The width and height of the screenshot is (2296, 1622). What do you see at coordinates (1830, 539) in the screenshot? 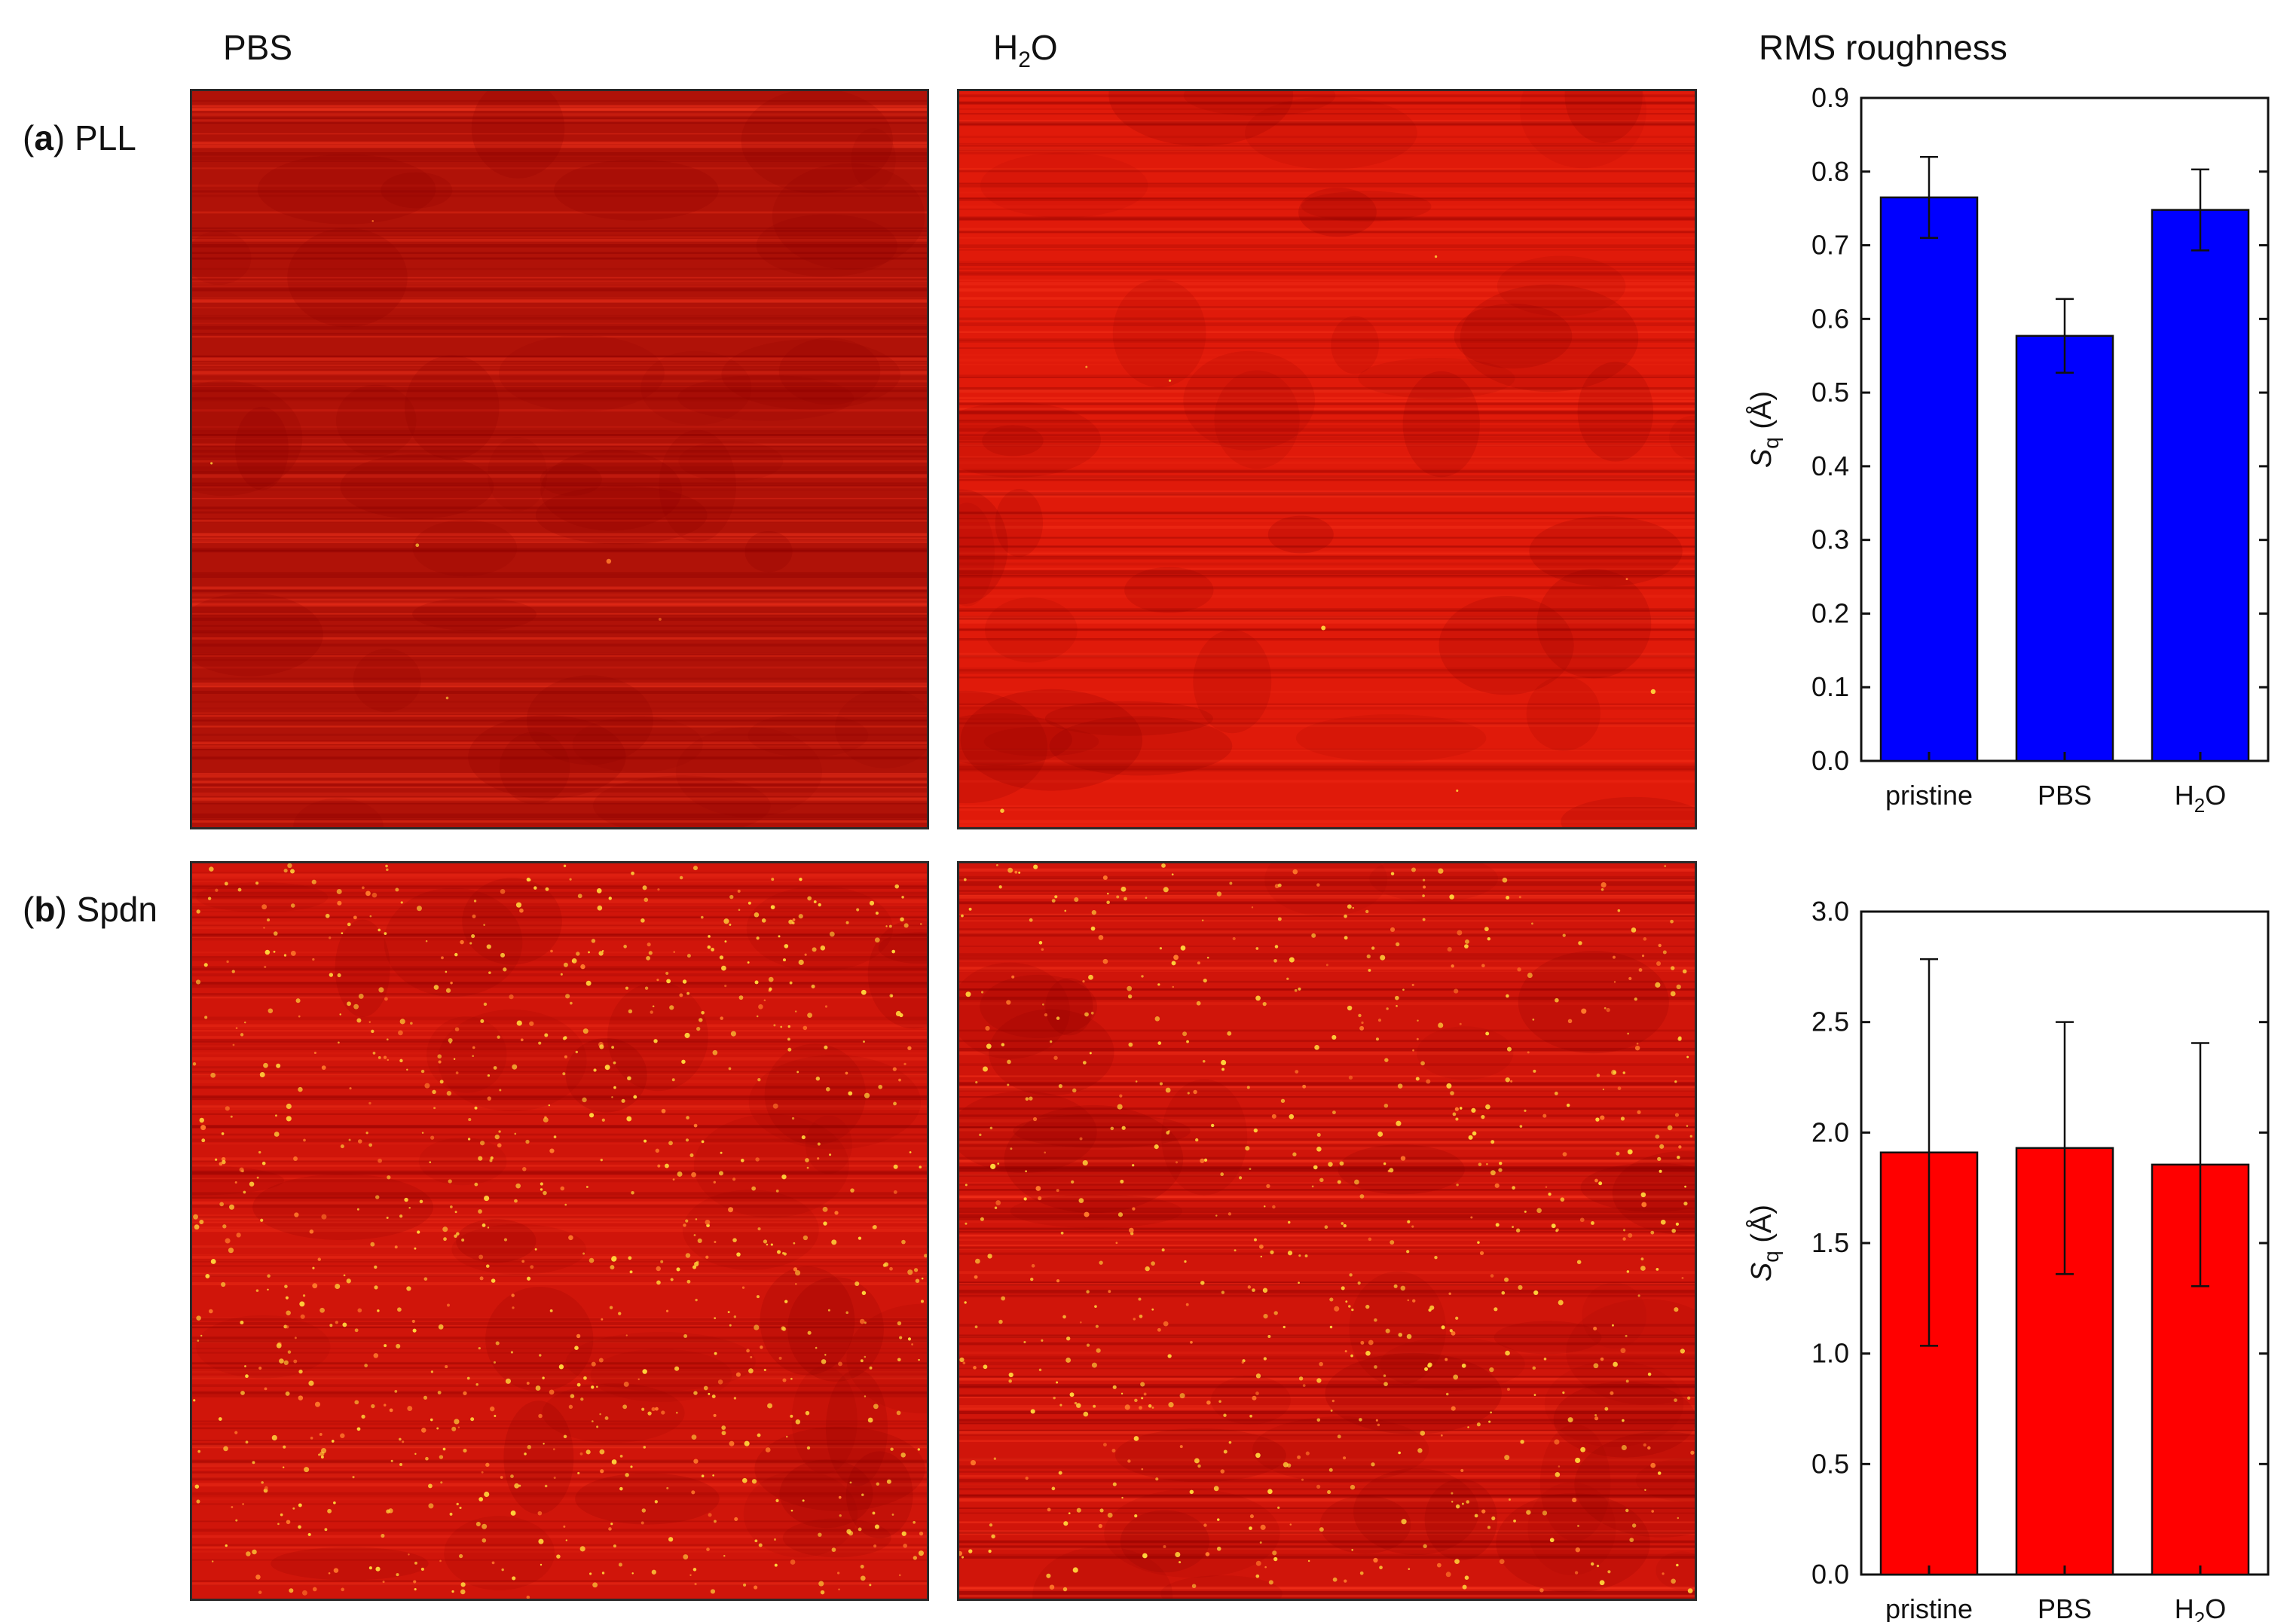
I see `y-tick-label: 0.3` at bounding box center [1830, 539].